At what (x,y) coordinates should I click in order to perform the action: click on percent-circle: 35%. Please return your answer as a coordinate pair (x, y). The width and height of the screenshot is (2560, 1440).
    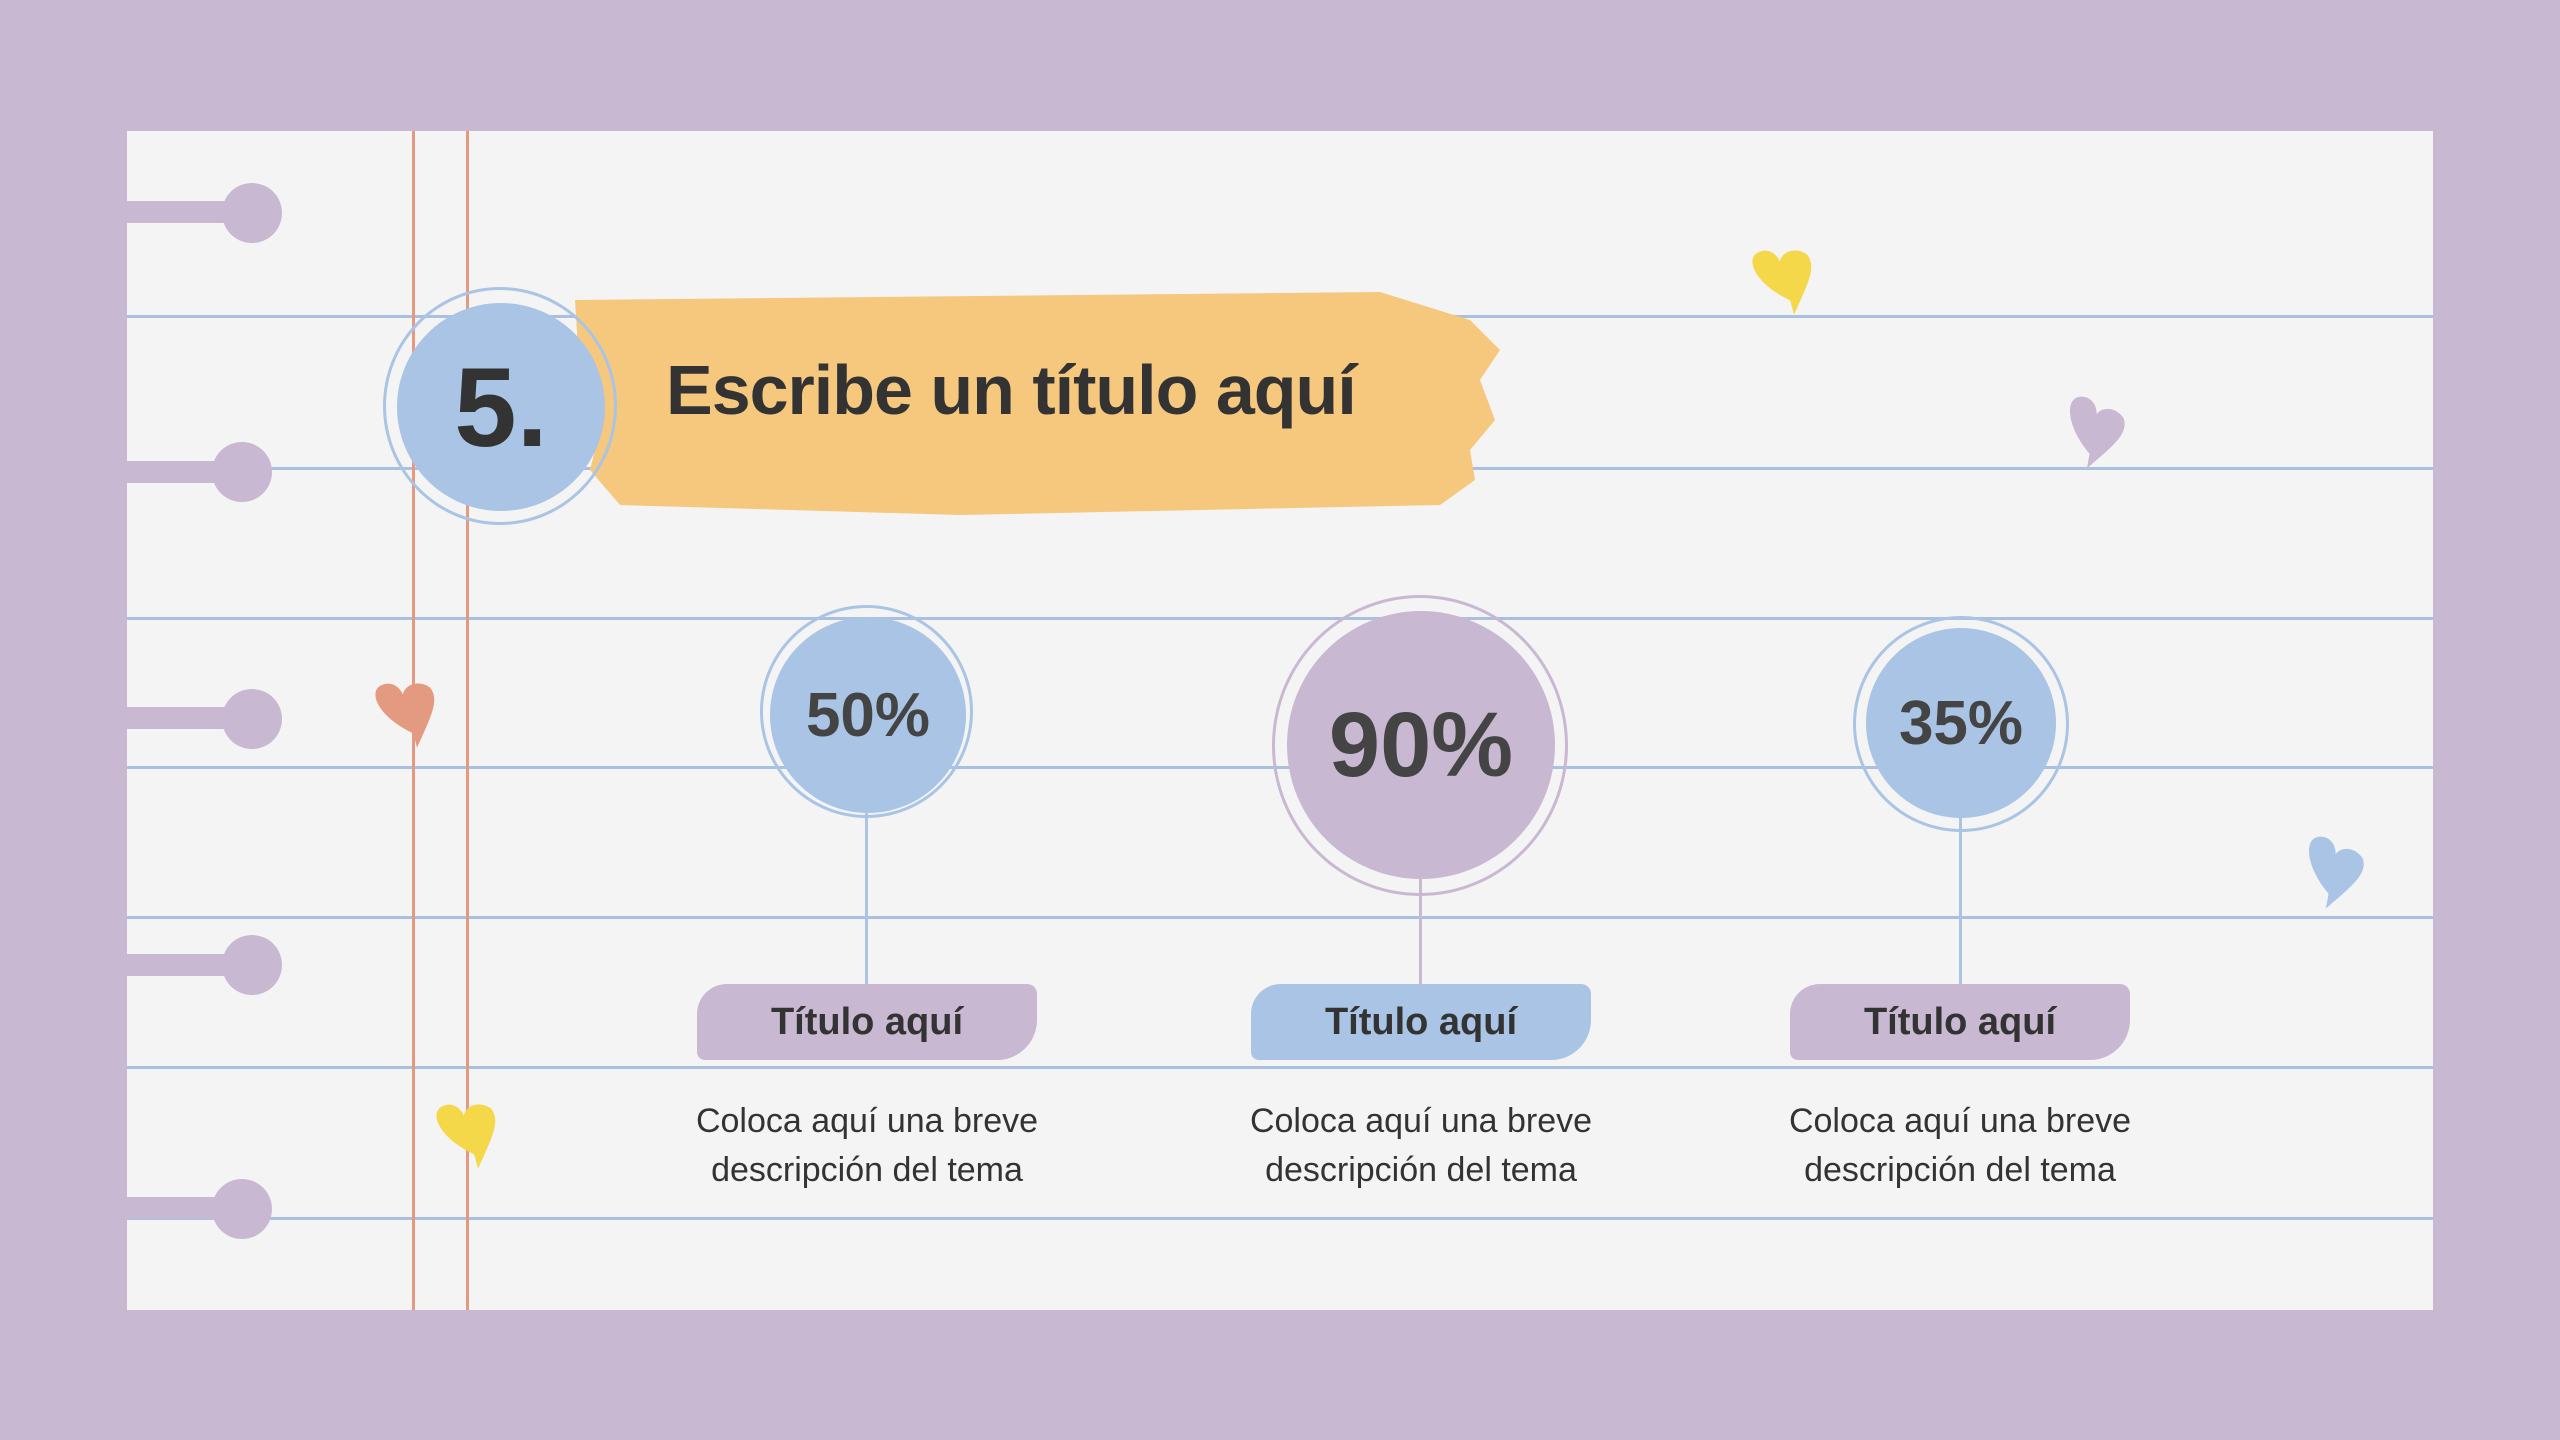
    Looking at the image, I should click on (1961, 723).